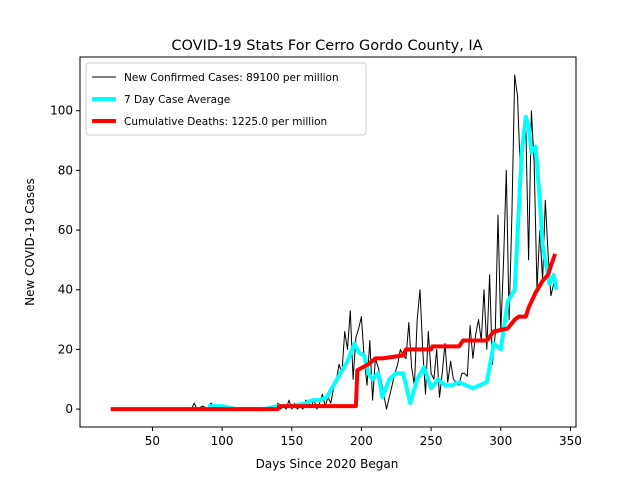 This screenshot has height=480, width=640. What do you see at coordinates (65, 170) in the screenshot?
I see `y-tick-label: 80` at bounding box center [65, 170].